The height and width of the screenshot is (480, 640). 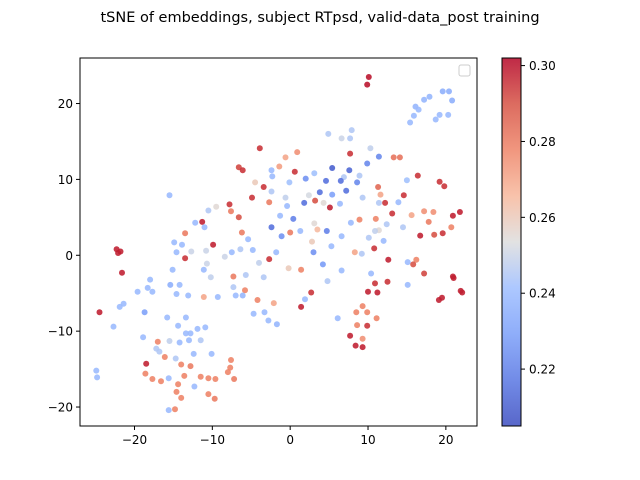 What do you see at coordinates (445, 440) in the screenshot?
I see `x-tick-label: 20` at bounding box center [445, 440].